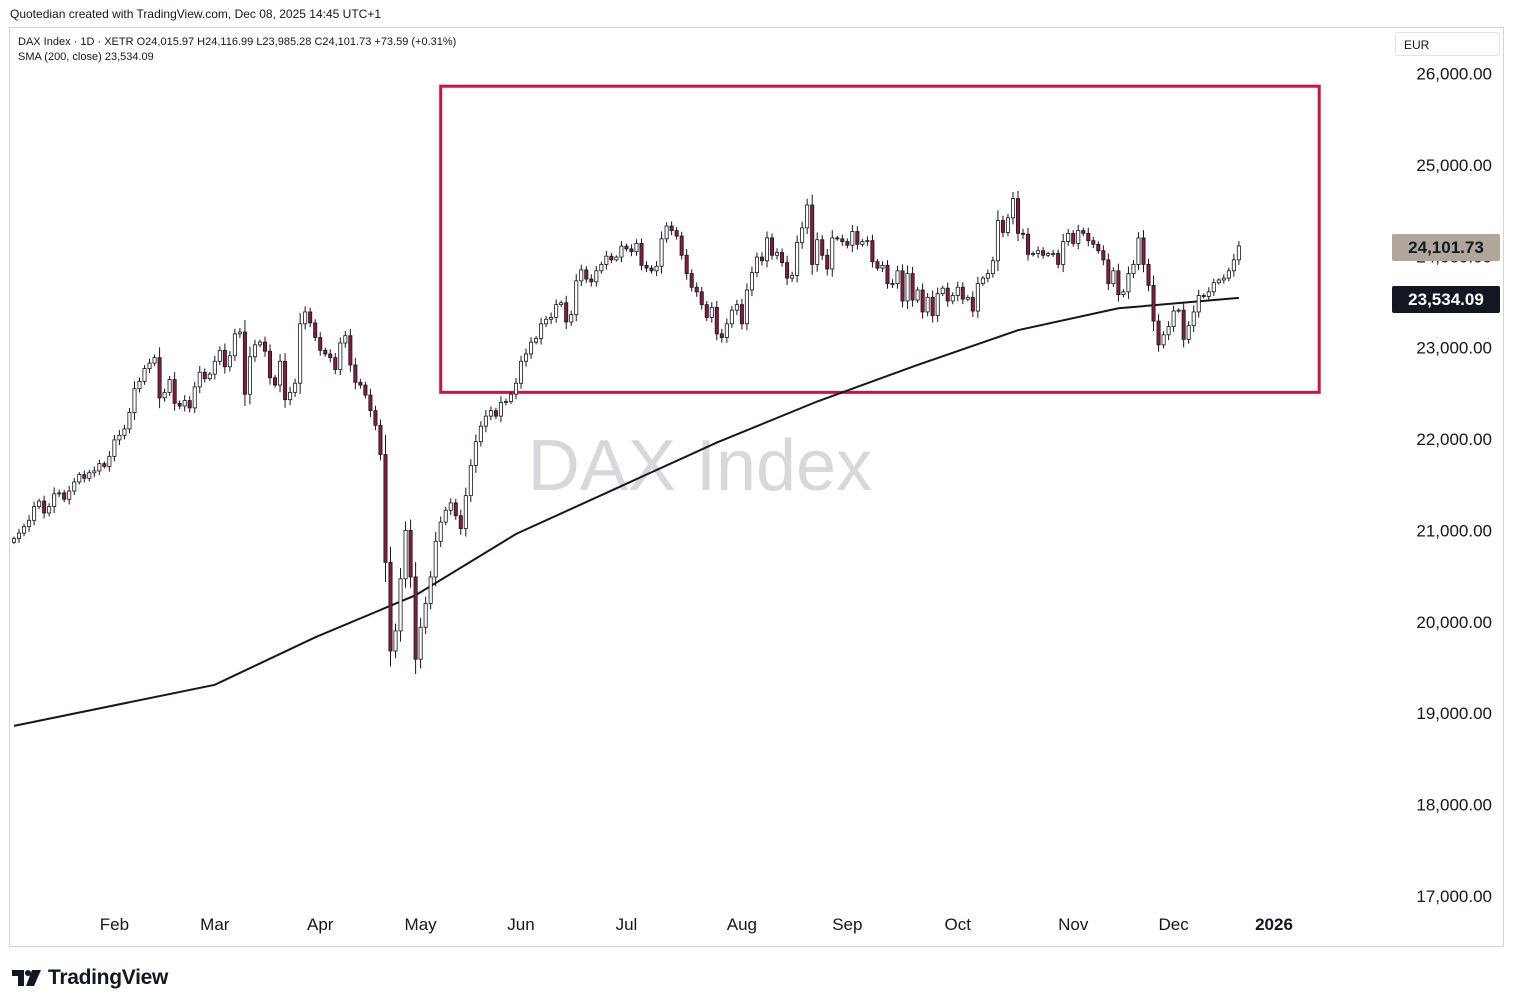 This screenshot has width=1515, height=1008. I want to click on tradingview-logo: TradingView, so click(90, 978).